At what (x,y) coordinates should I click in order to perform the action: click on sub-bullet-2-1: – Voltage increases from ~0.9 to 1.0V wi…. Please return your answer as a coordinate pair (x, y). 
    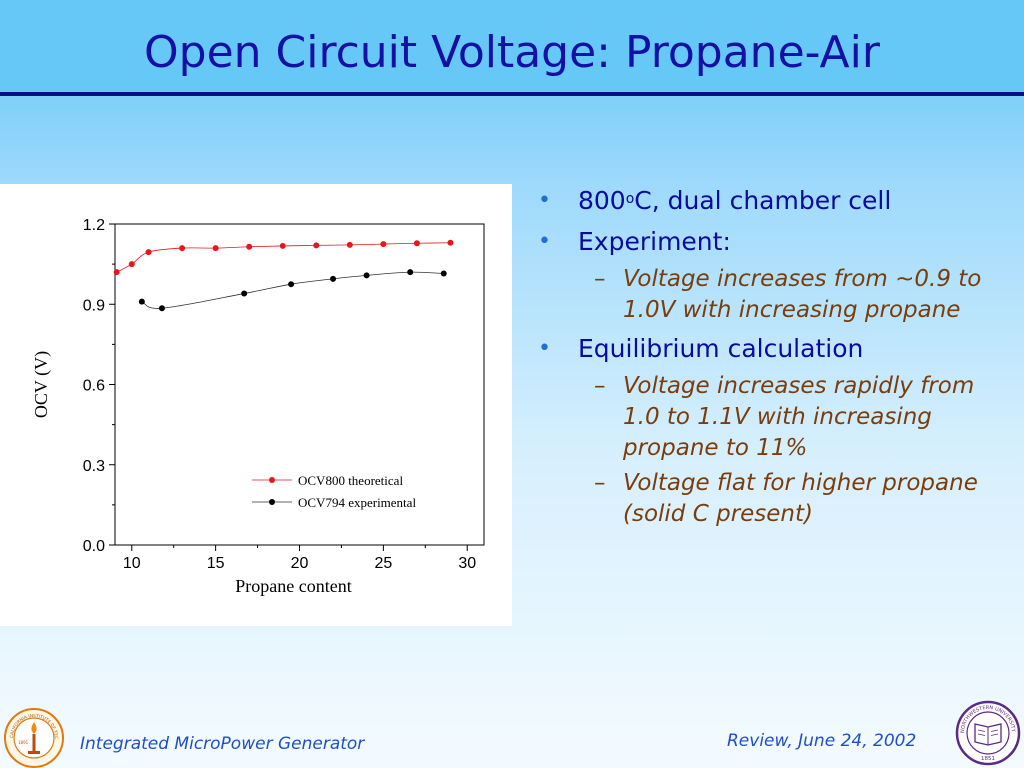
    Looking at the image, I should click on (773, 295).